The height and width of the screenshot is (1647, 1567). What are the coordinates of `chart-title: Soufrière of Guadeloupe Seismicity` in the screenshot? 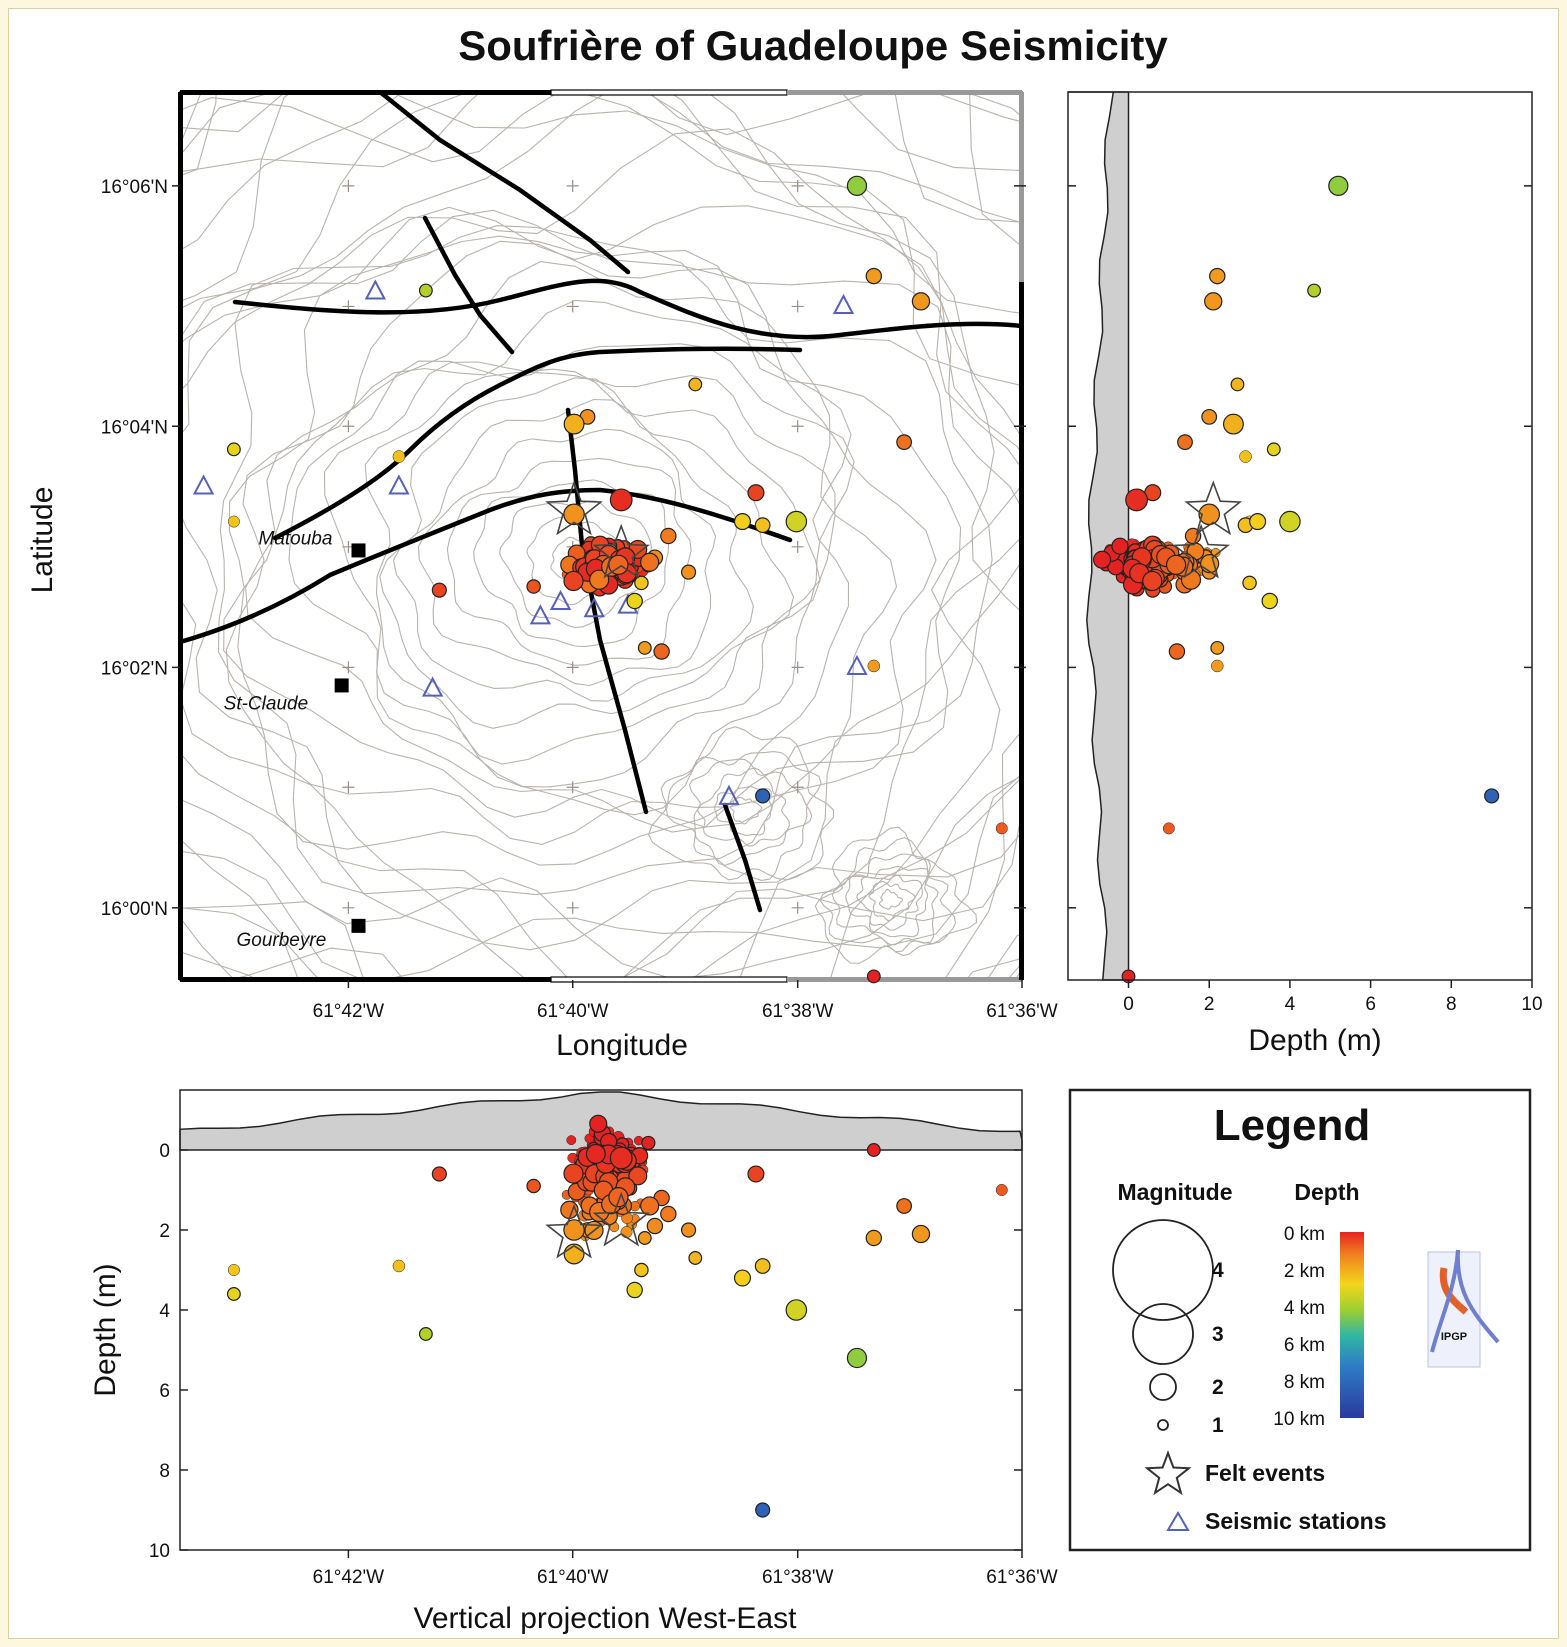 It's located at (813, 45).